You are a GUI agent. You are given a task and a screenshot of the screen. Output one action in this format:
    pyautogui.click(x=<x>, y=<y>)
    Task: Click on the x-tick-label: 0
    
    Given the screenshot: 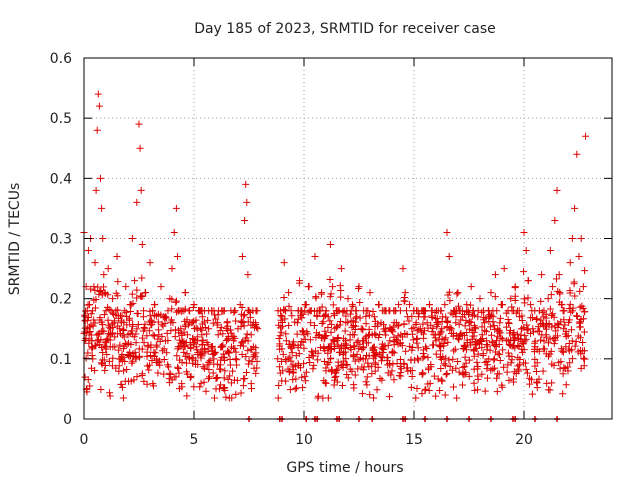 What is the action you would take?
    pyautogui.click(x=84, y=440)
    